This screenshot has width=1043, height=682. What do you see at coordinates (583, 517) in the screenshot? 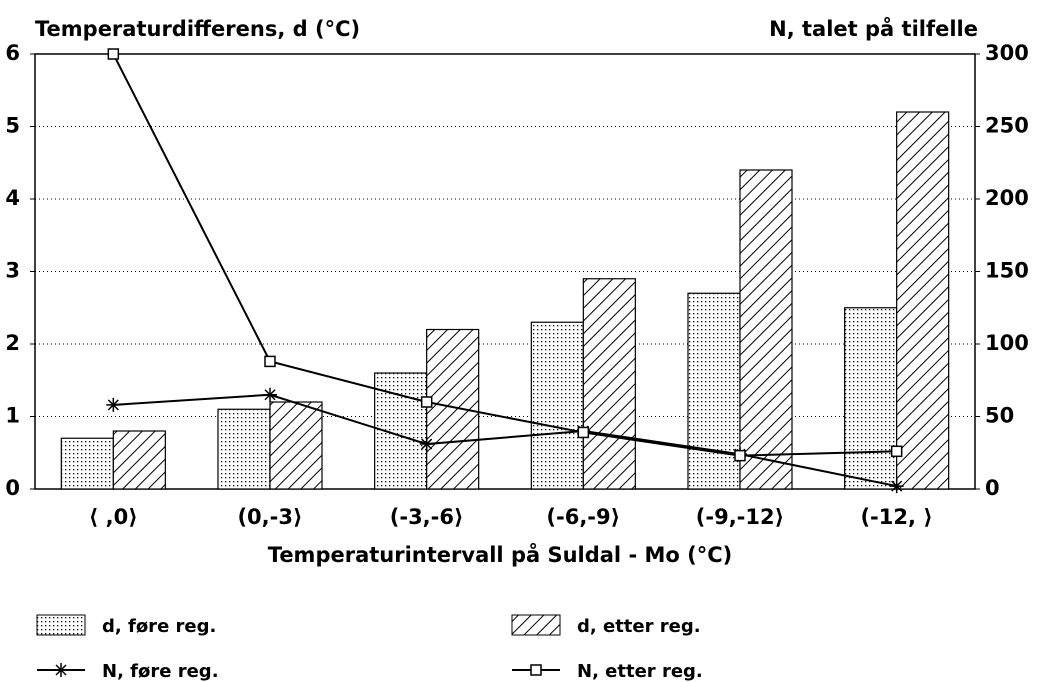
I see `x-tick-label: (-6,-9⟩` at bounding box center [583, 517].